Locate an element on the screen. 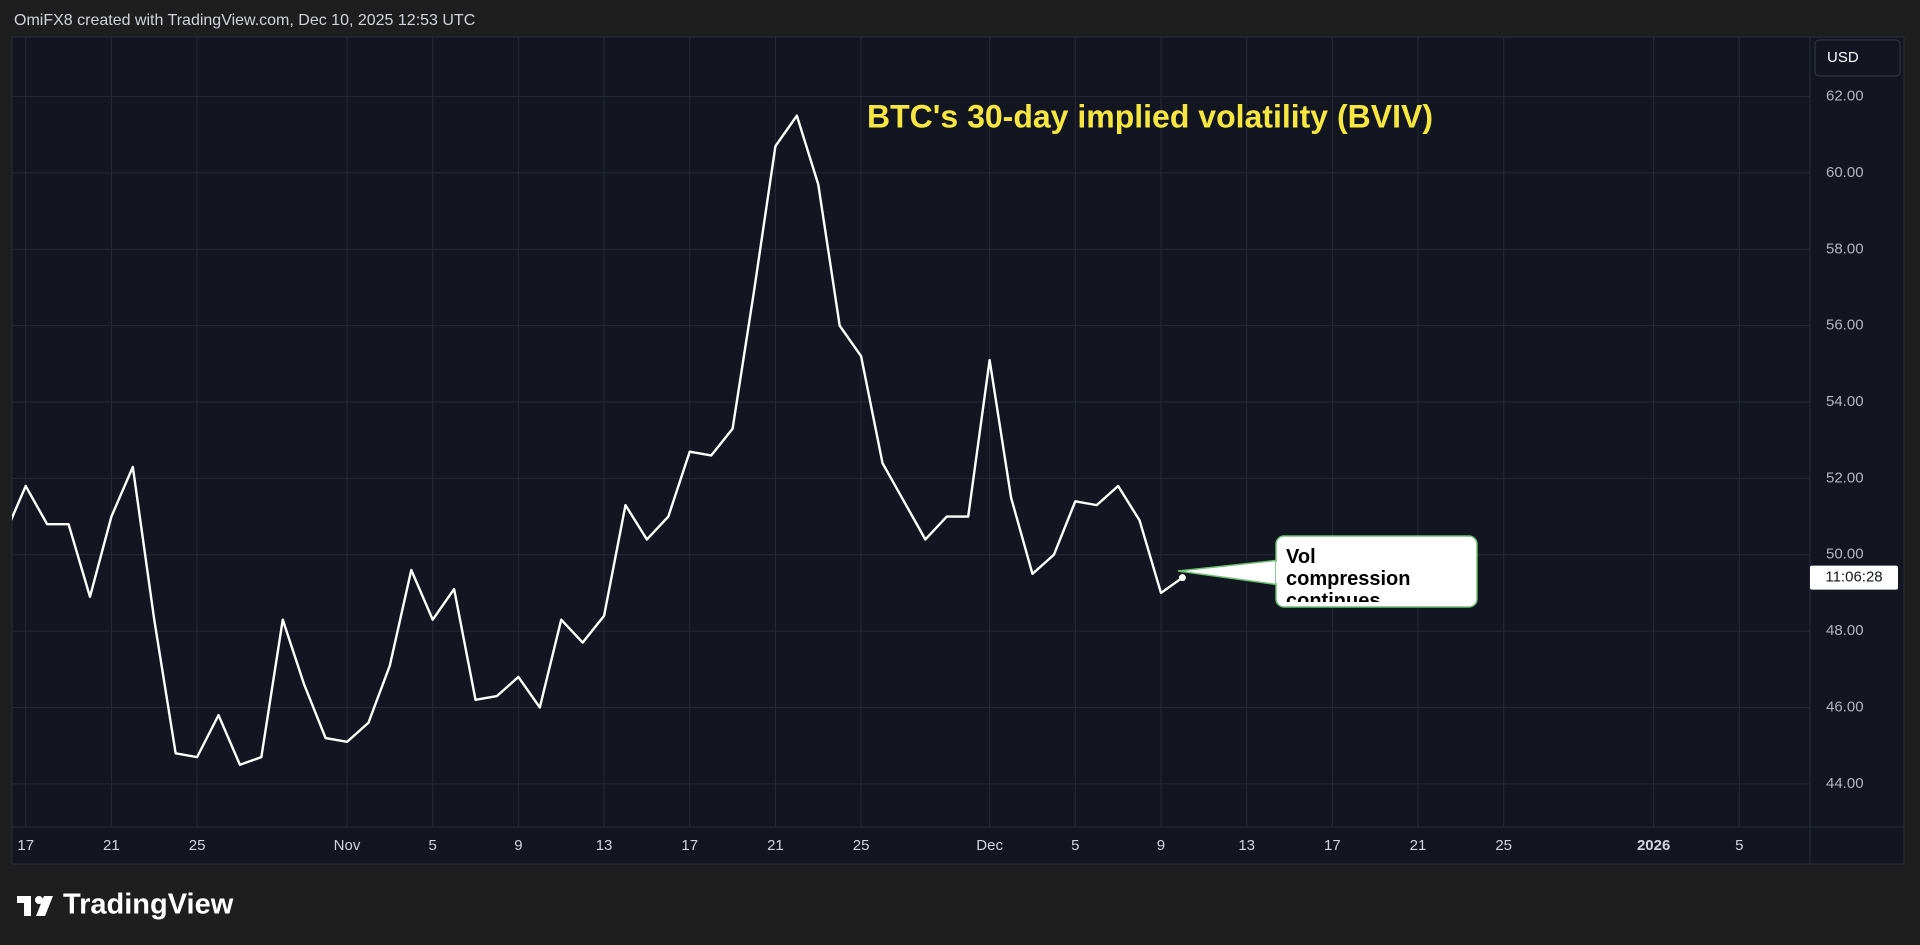  chart-title: BTC's 30-day implied volatility (BVIV) is located at coordinates (1150, 116).